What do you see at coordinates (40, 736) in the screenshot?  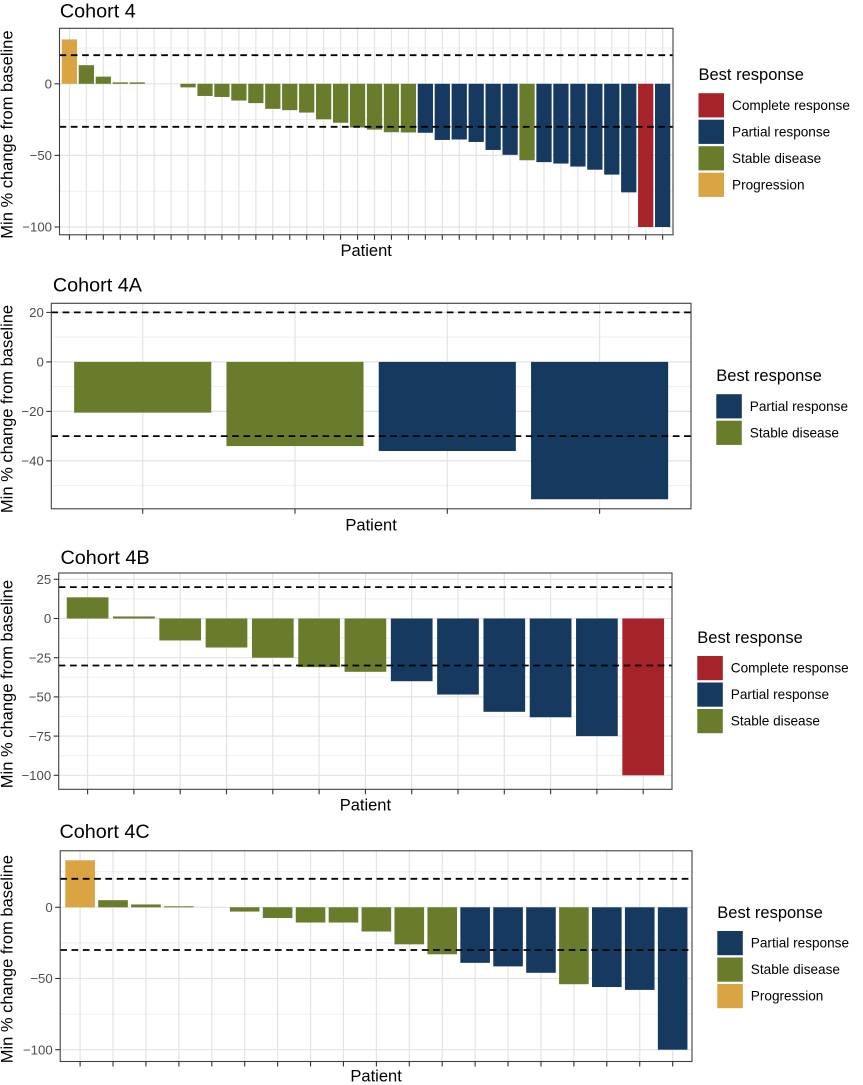 I see `svg-text: −75` at bounding box center [40, 736].